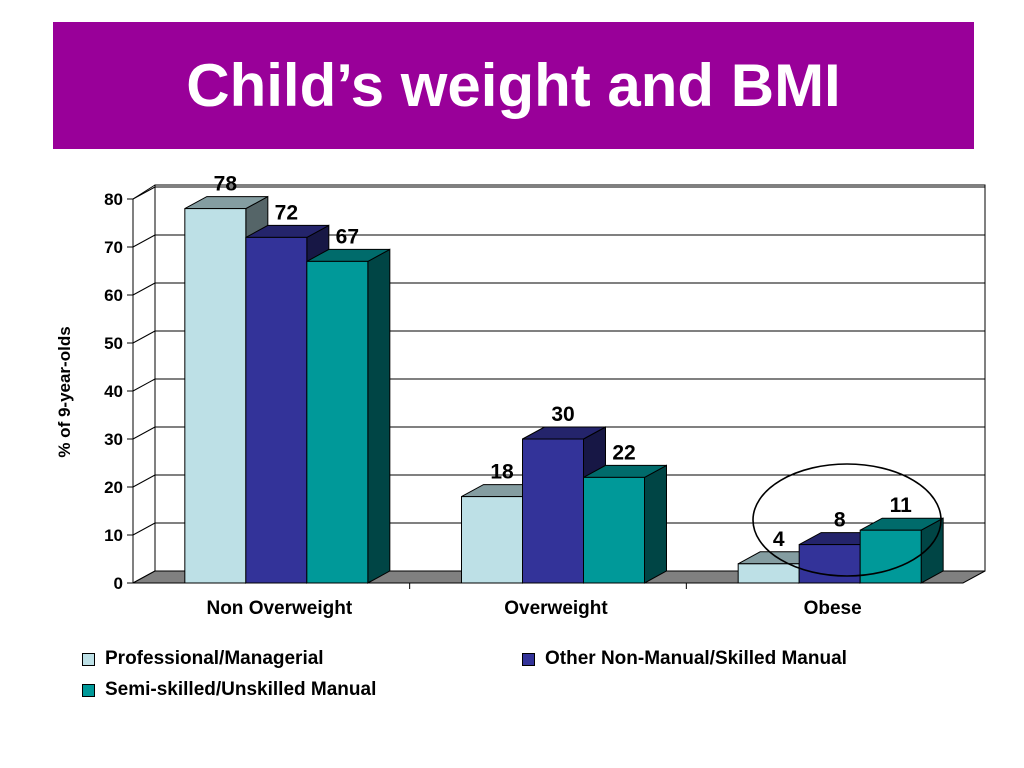 The width and height of the screenshot is (1024, 768). I want to click on data-label: 72, so click(286, 212).